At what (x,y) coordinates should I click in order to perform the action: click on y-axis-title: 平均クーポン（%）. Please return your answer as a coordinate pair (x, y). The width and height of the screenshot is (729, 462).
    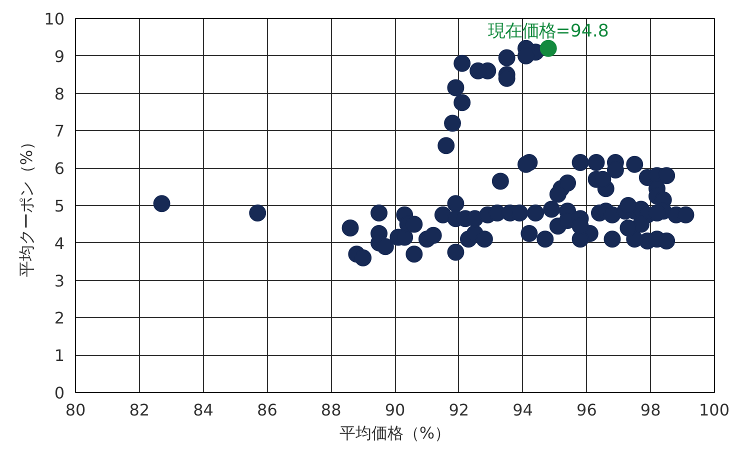
    Looking at the image, I should click on (26, 206).